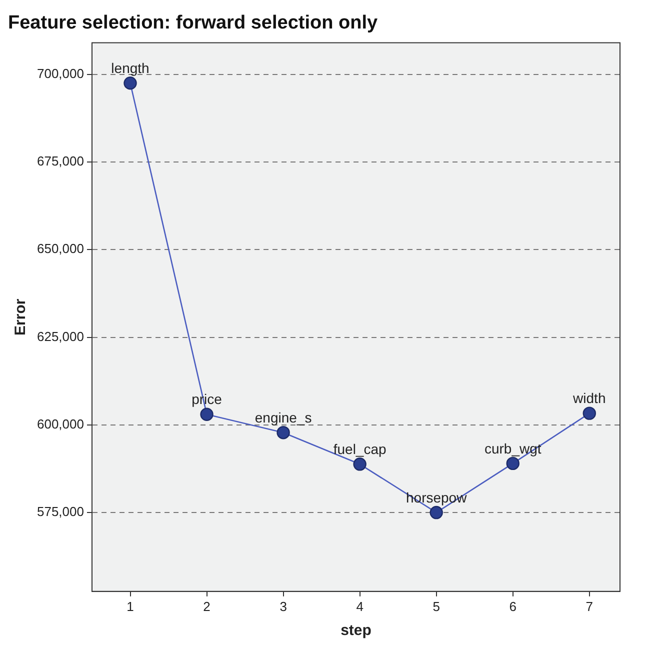  Describe the element at coordinates (60, 161) in the screenshot. I see `y-tick-label: 675,000` at that location.